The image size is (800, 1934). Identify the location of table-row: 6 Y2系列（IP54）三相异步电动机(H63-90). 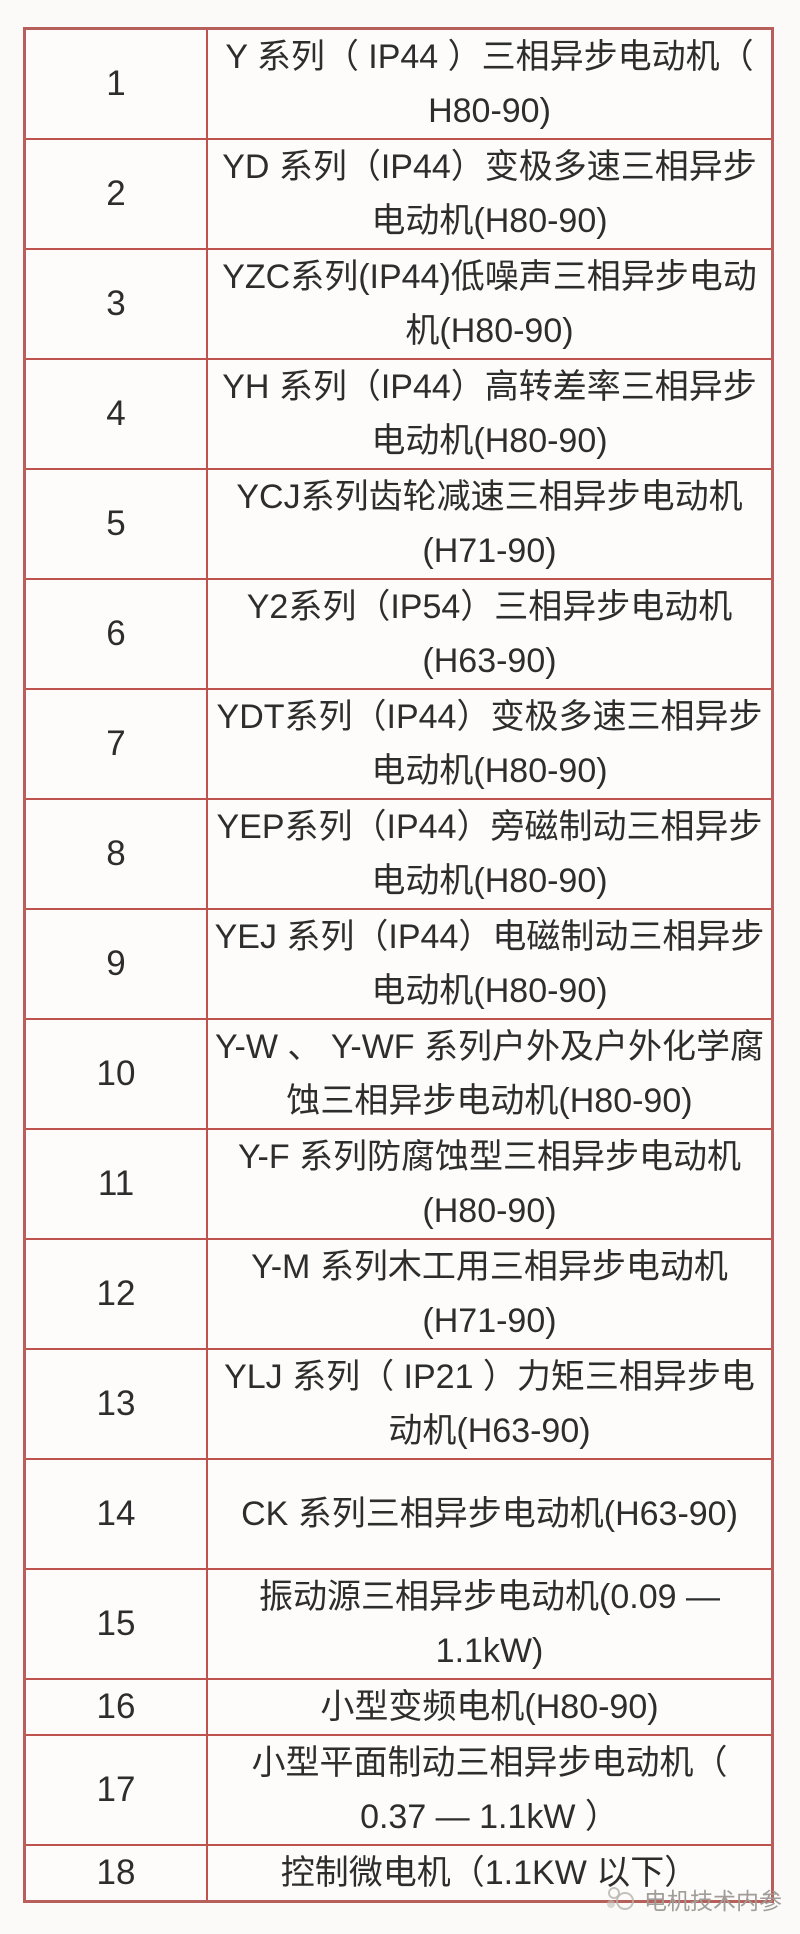
(398, 634).